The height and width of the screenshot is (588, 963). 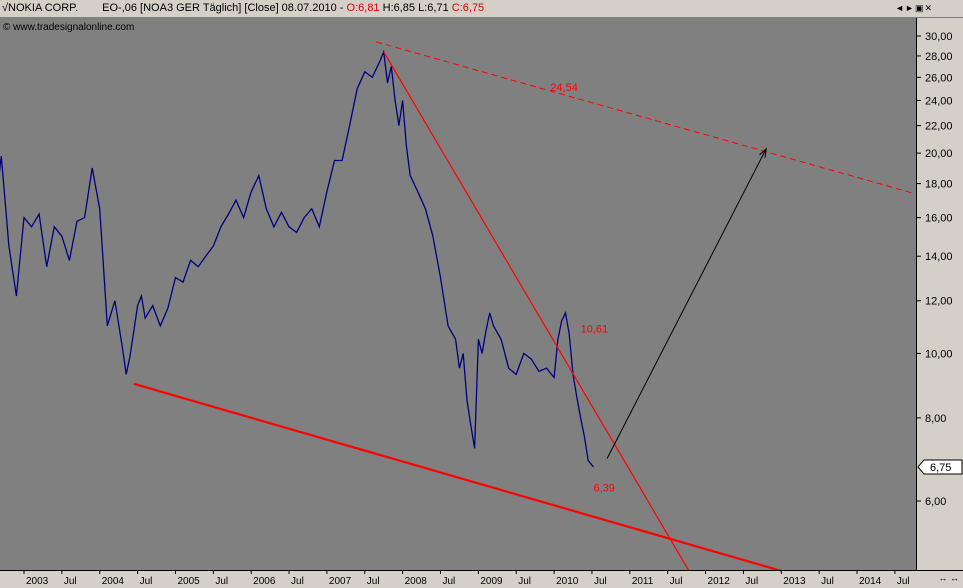 What do you see at coordinates (939, 257) in the screenshot?
I see `y-tick-label: 14,00` at bounding box center [939, 257].